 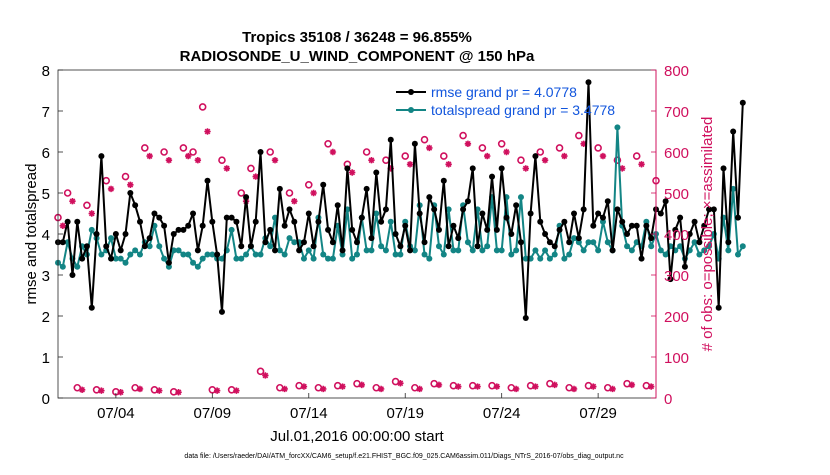 I want to click on y-tick-label: 2, so click(x=46, y=317).